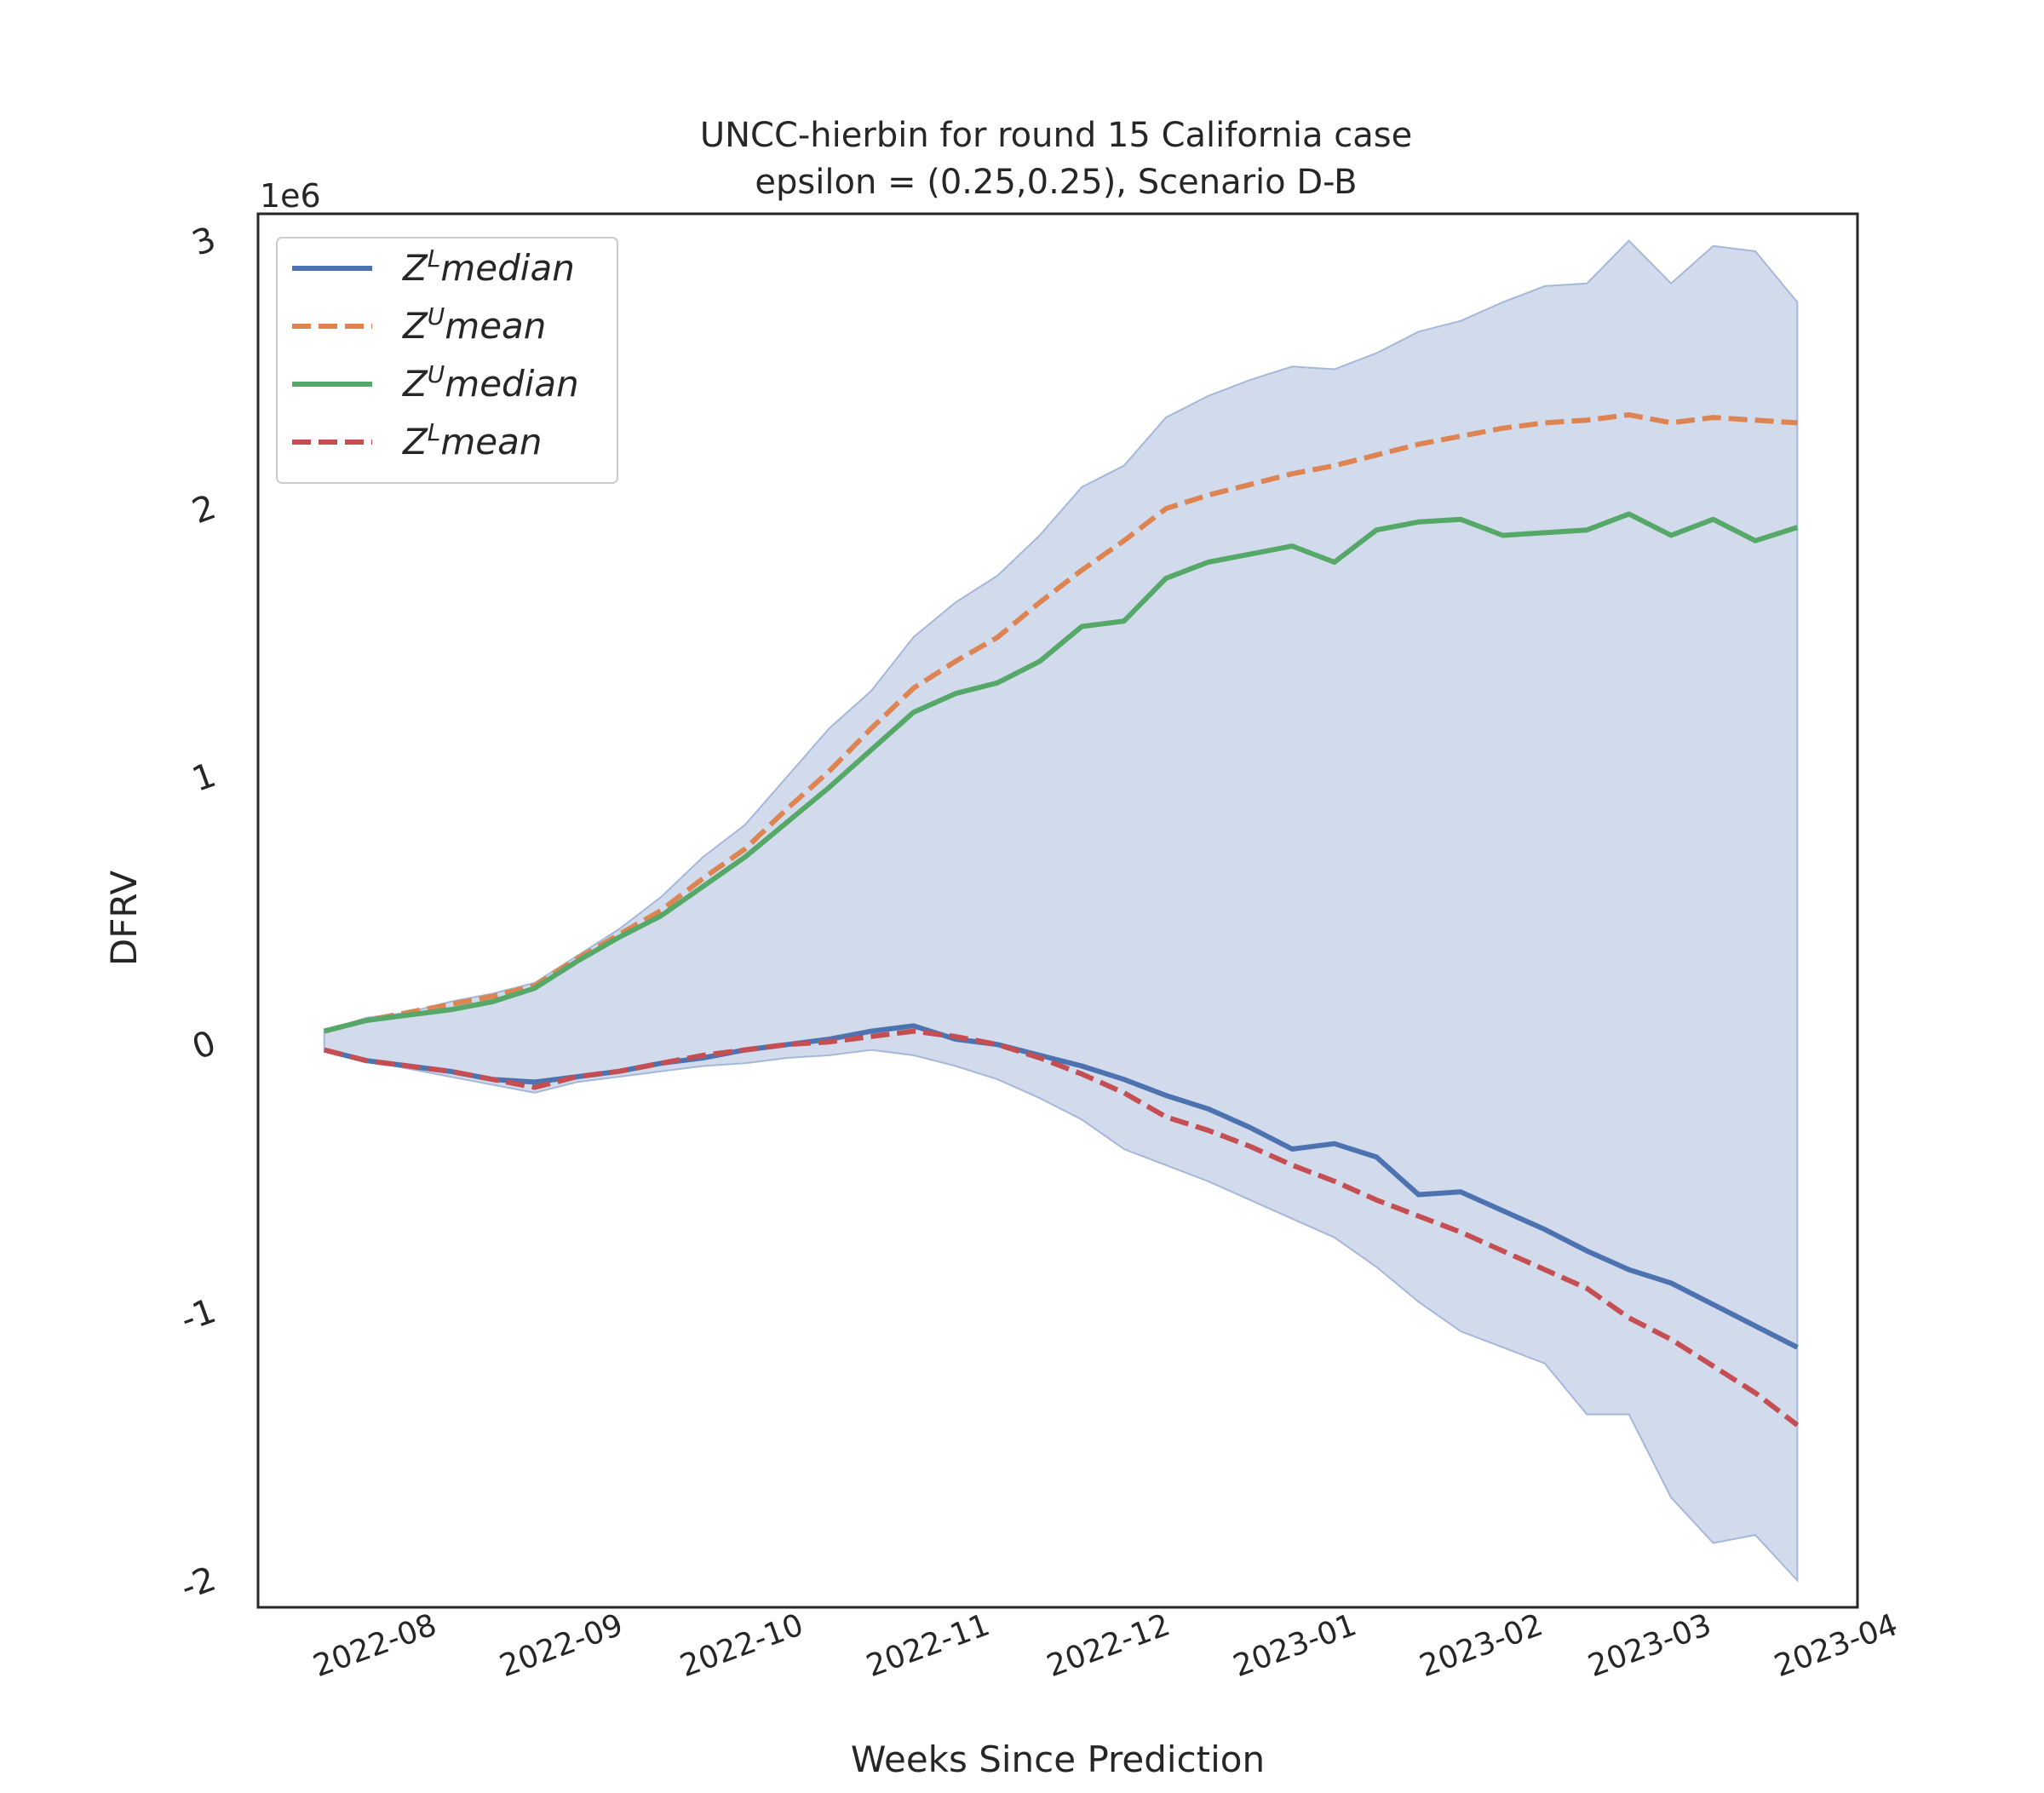  What do you see at coordinates (1058, 1759) in the screenshot?
I see `x-axis-label: Weeks Since Prediction` at bounding box center [1058, 1759].